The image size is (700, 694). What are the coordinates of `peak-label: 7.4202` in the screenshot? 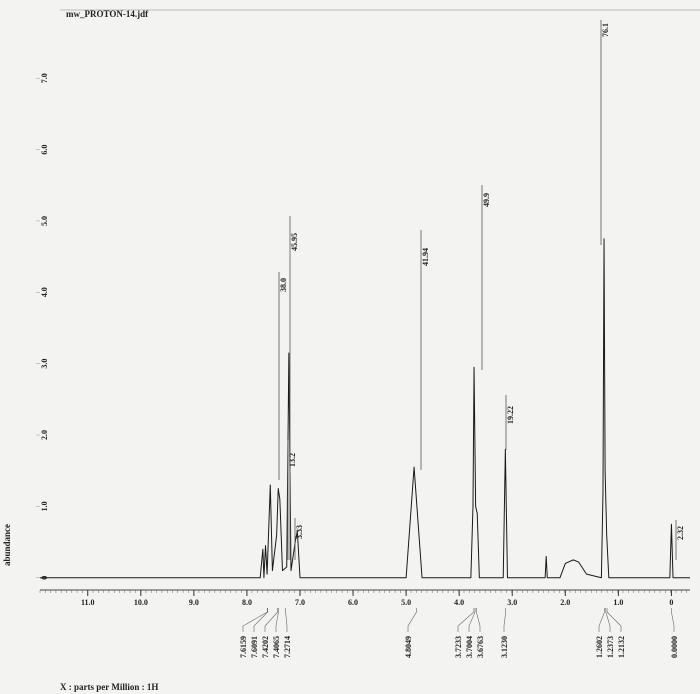 It's located at (265, 647).